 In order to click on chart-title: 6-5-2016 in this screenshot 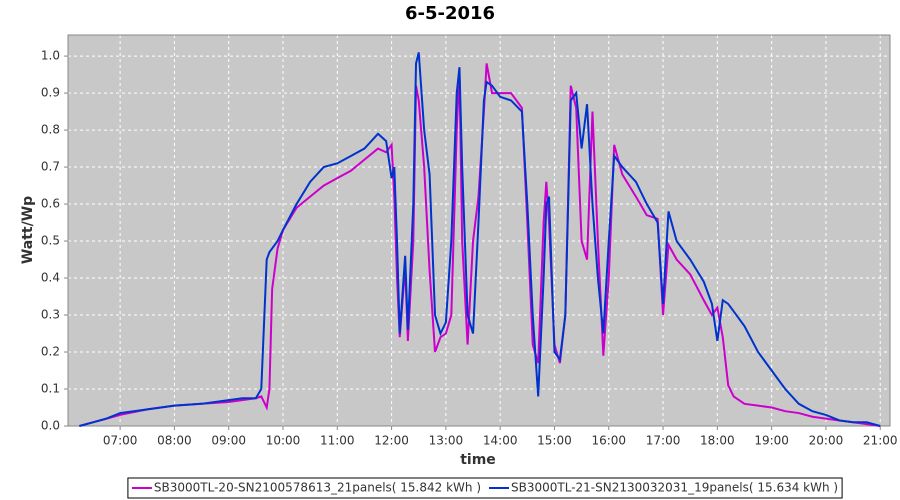, I will do `click(450, 13)`.